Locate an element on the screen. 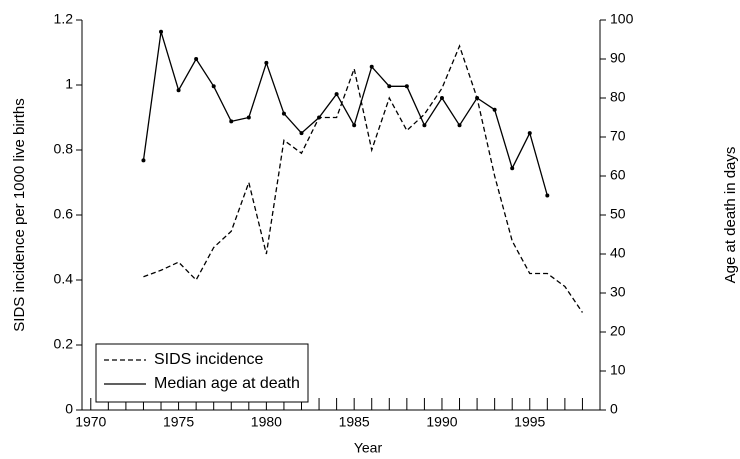 This screenshot has width=740, height=459. x-tick-label: 1980 is located at coordinates (266, 422).